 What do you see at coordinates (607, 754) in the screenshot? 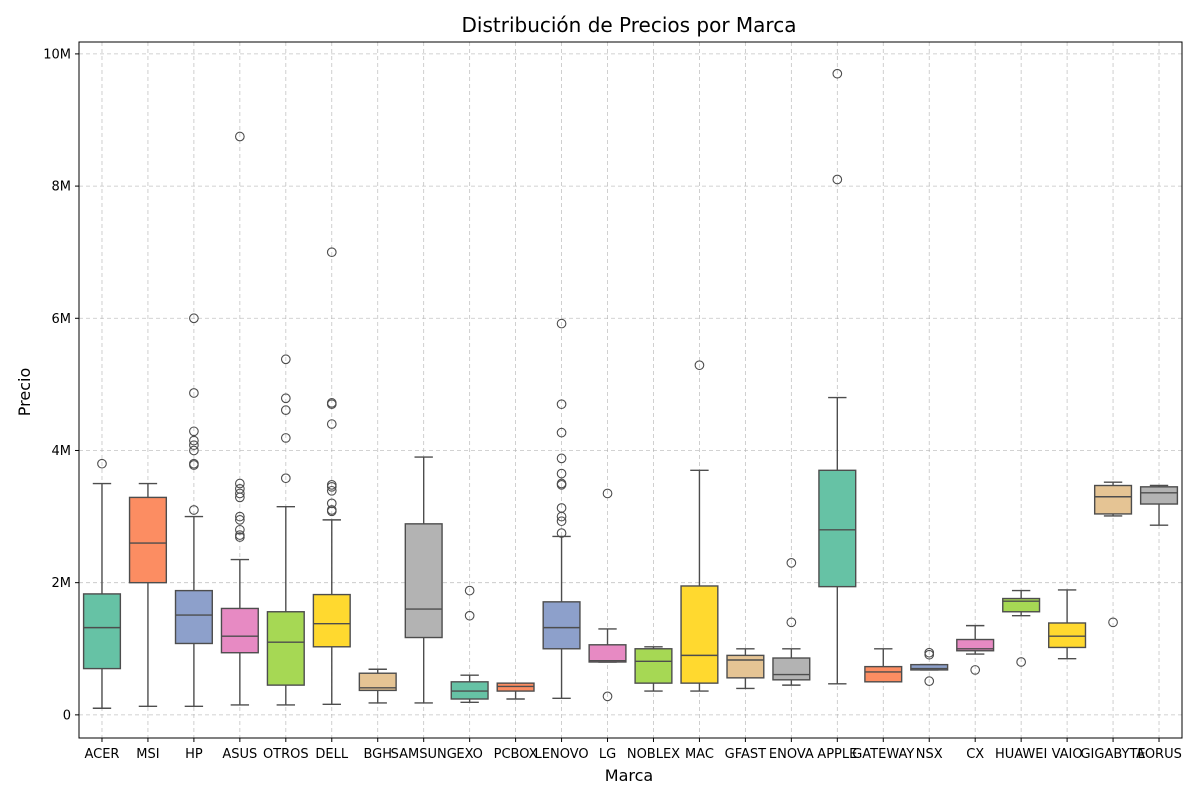
I see `x-tick-label: LG` at bounding box center [607, 754].